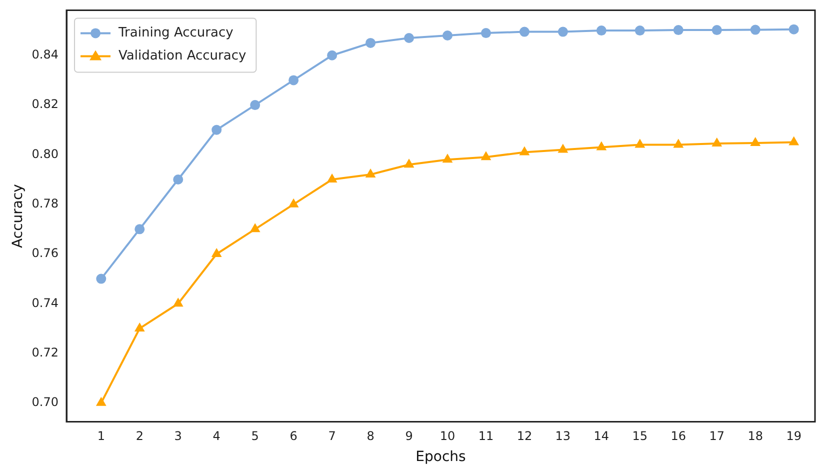 This screenshot has height=468, width=821. Describe the element at coordinates (101, 436) in the screenshot. I see `x-tick-label: 1` at that location.